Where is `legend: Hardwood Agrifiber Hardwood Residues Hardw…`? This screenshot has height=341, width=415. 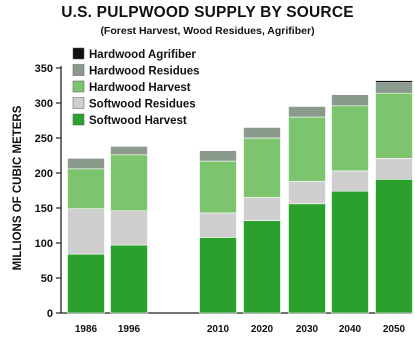
legend: Hardwood Agrifiber Hardwood Residues Hardw… is located at coordinates (136, 87).